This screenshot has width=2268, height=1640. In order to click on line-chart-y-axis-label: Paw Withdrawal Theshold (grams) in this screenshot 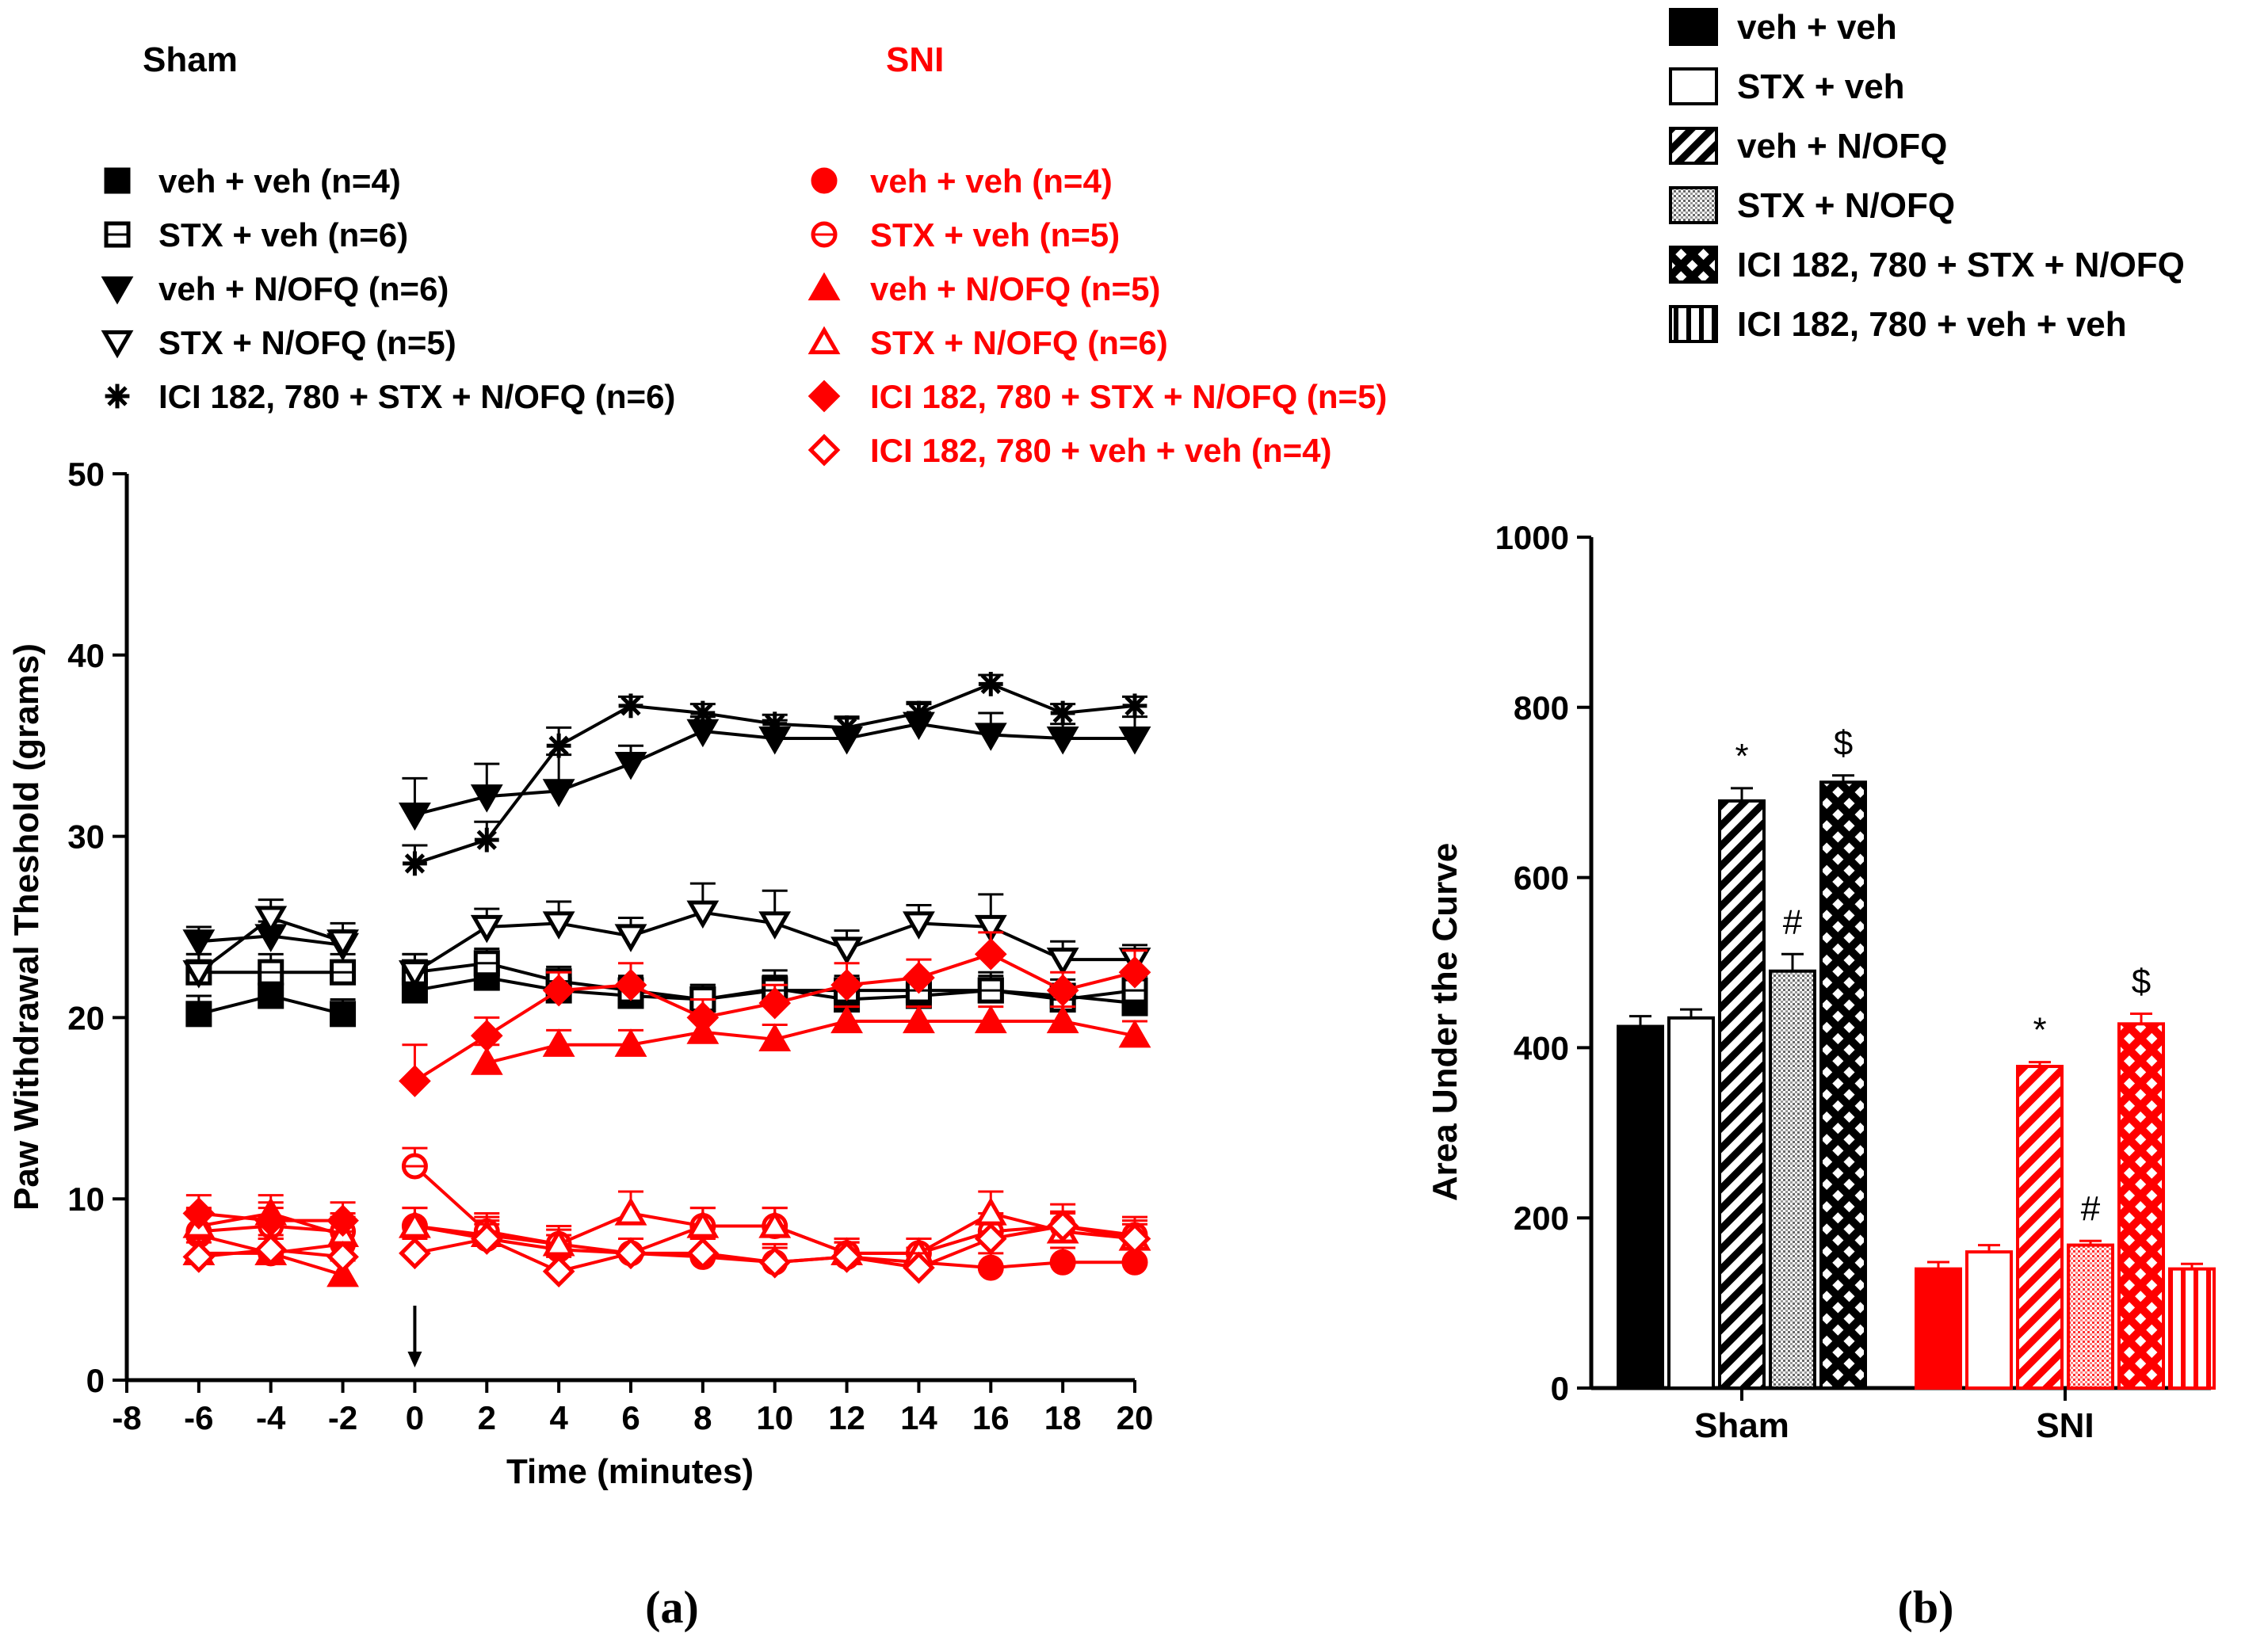, I will do `click(26, 927)`.